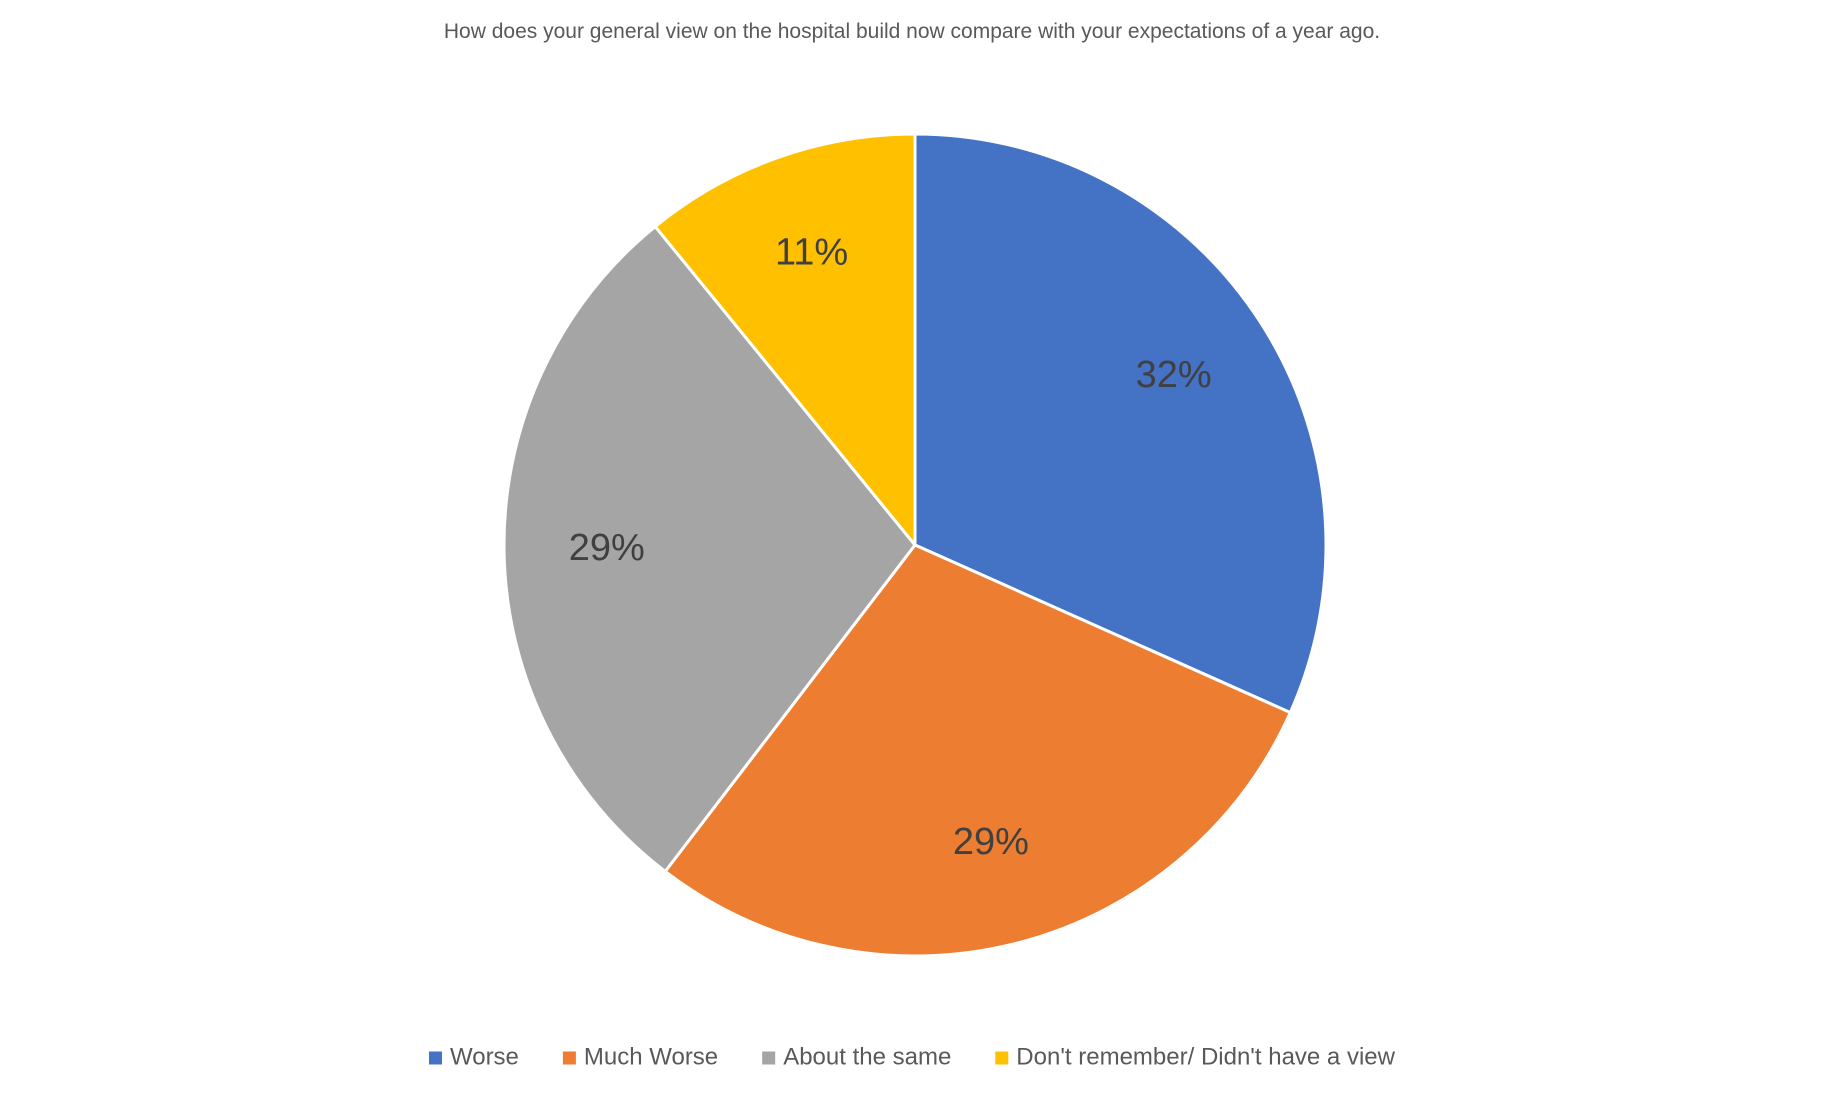  I want to click on legend-swatch-worse, so click(435, 1058).